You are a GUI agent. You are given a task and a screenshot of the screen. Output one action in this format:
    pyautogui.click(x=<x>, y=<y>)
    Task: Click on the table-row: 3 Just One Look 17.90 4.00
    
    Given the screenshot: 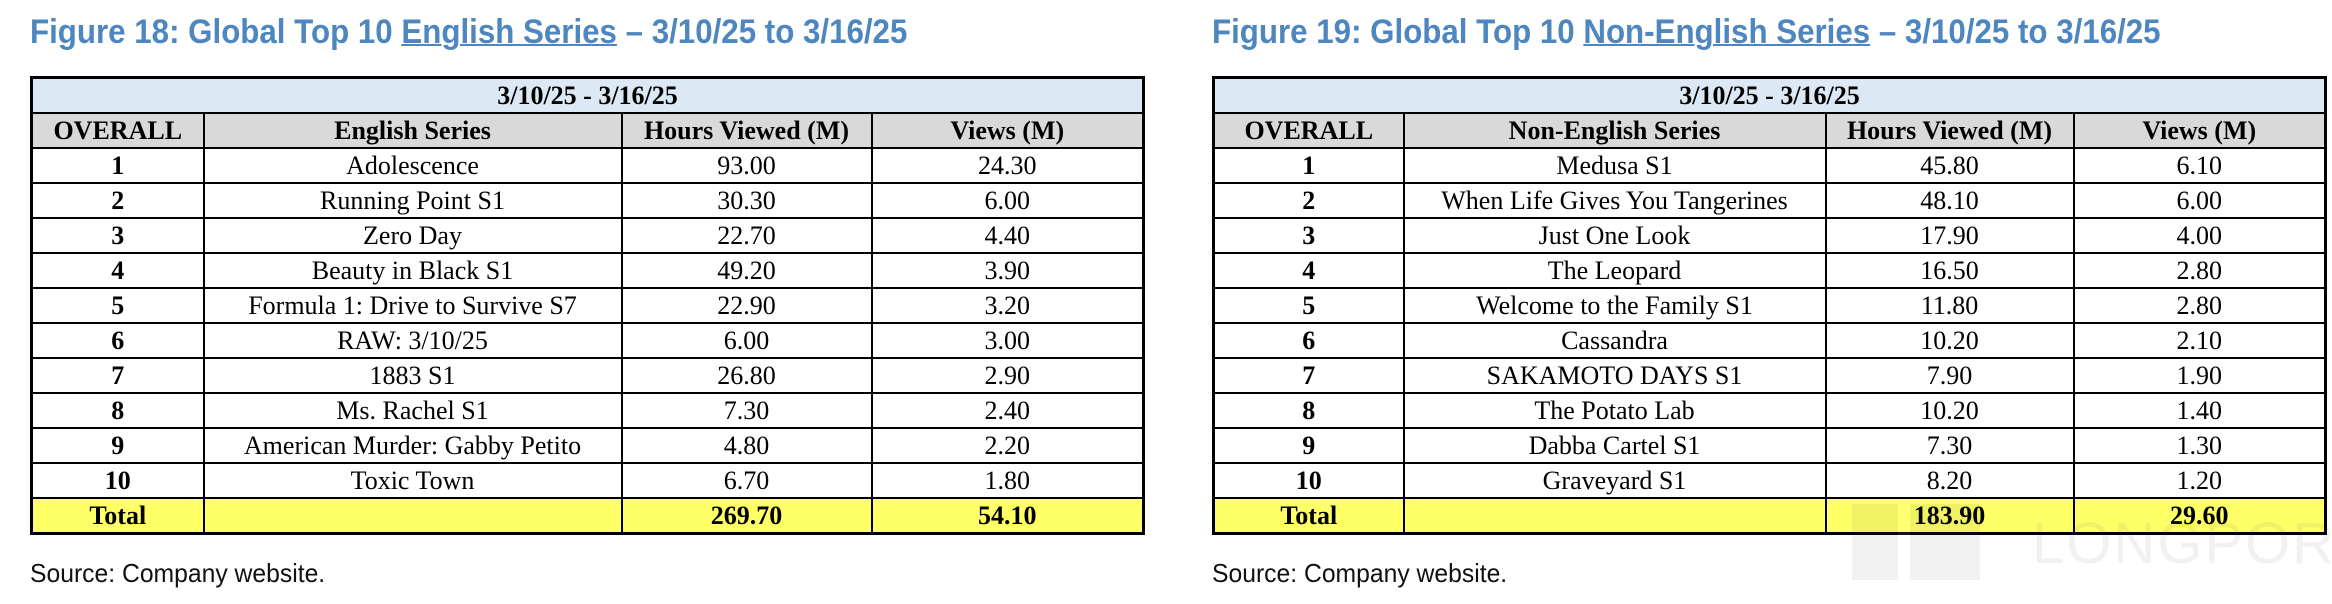 What is the action you would take?
    pyautogui.click(x=1769, y=235)
    